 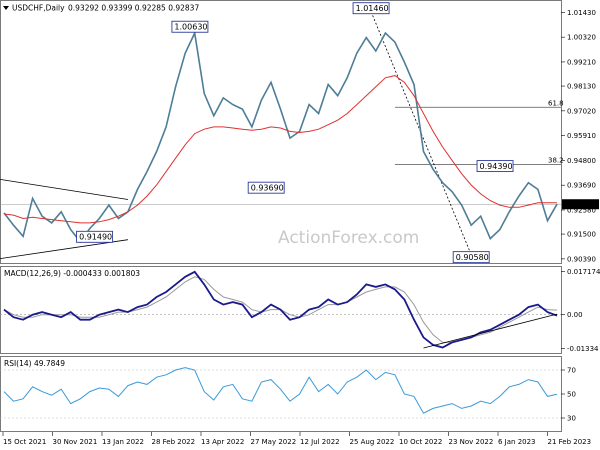 I want to click on x-tick-label: 30 Nov 2021, so click(x=75, y=442).